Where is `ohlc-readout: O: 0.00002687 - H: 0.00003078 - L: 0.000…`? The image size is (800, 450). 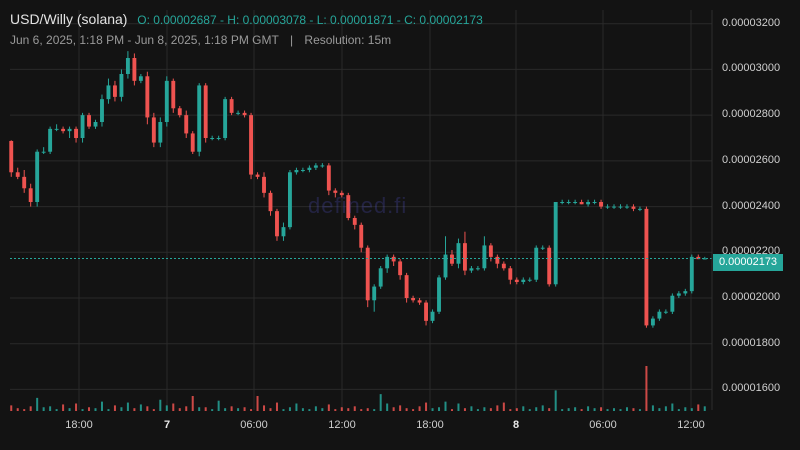
ohlc-readout: O: 0.00002687 - H: 0.00003078 - L: 0.000… is located at coordinates (310, 20).